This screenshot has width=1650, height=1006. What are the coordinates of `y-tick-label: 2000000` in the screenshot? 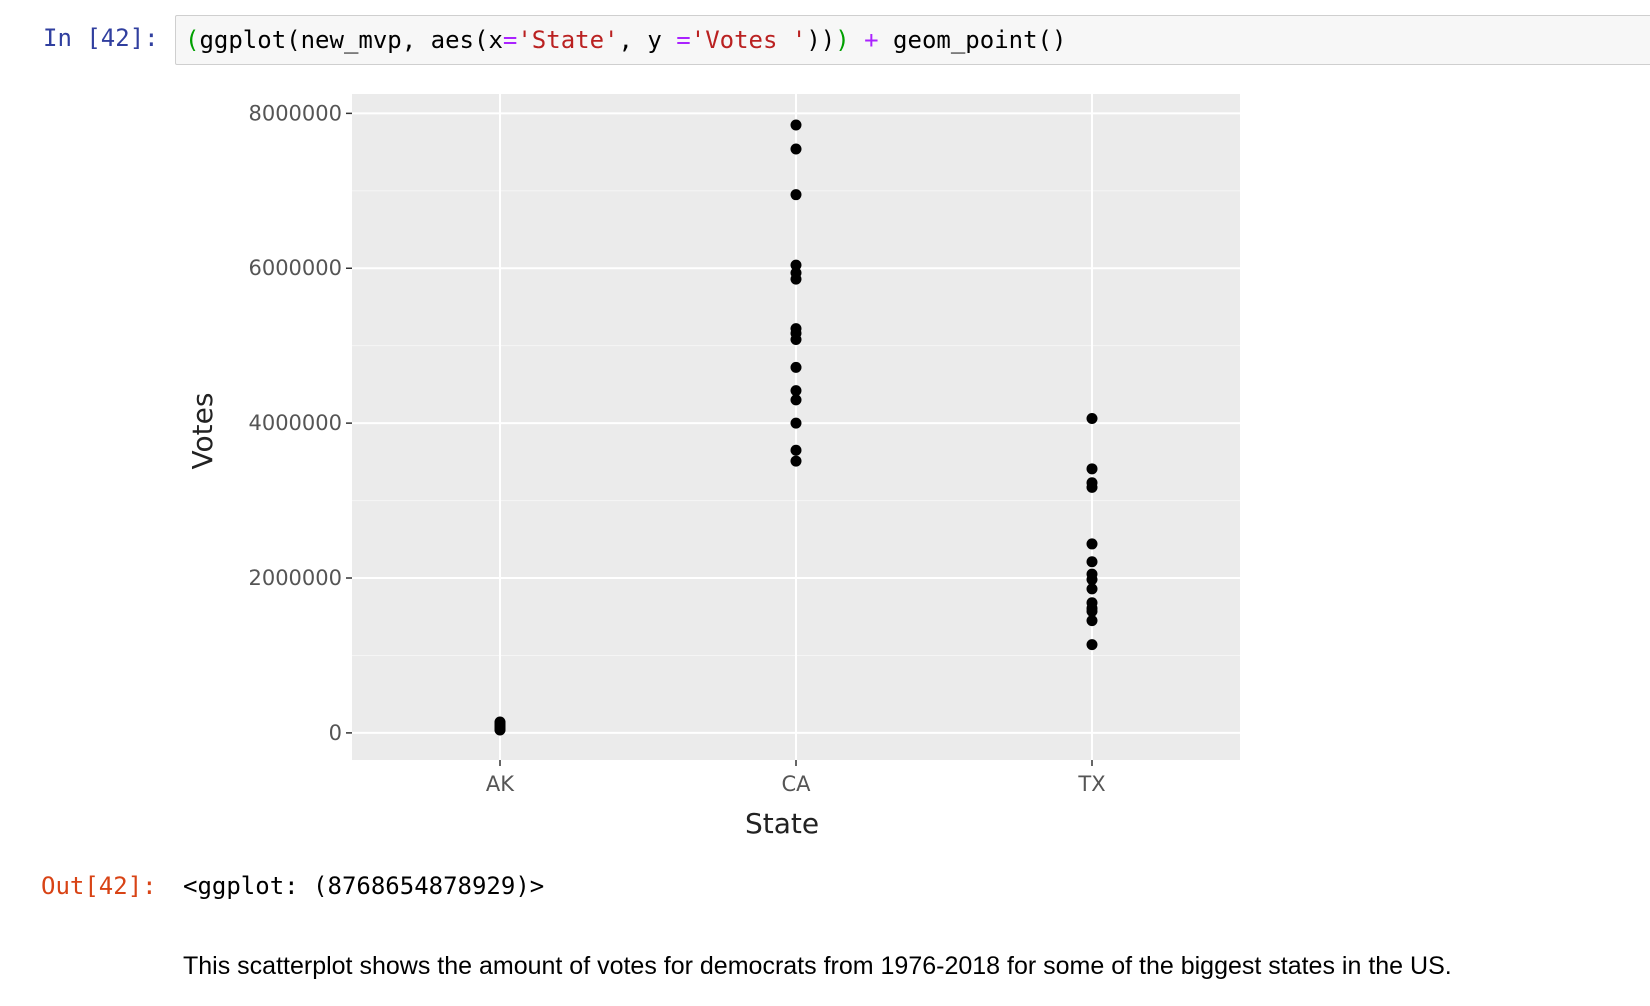 It's located at (295, 578).